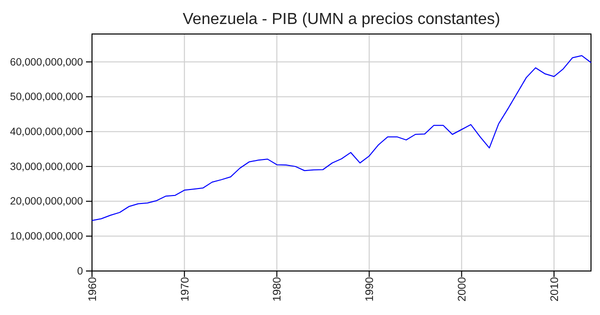  What do you see at coordinates (47, 62) in the screenshot?
I see `y-tick-label: 60,000,000,000` at bounding box center [47, 62].